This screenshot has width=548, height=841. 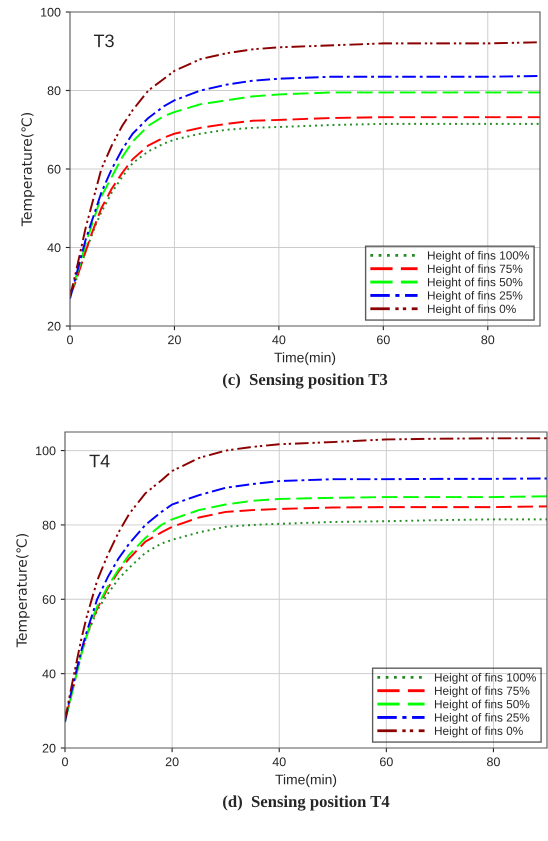 What do you see at coordinates (306, 803) in the screenshot?
I see `text: (d) Sensing position T4` at bounding box center [306, 803].